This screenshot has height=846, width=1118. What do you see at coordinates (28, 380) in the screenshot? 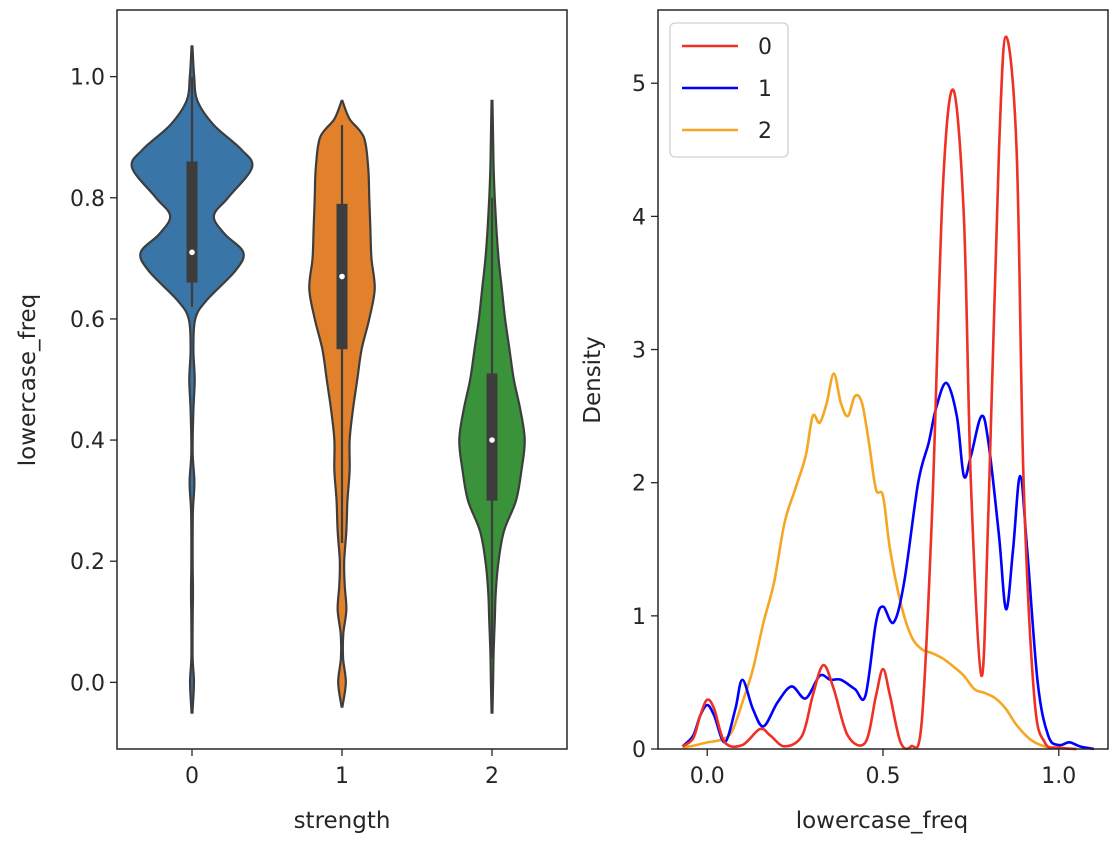
I see `violin-y-axis-label: lowercase_freq` at bounding box center [28, 380].